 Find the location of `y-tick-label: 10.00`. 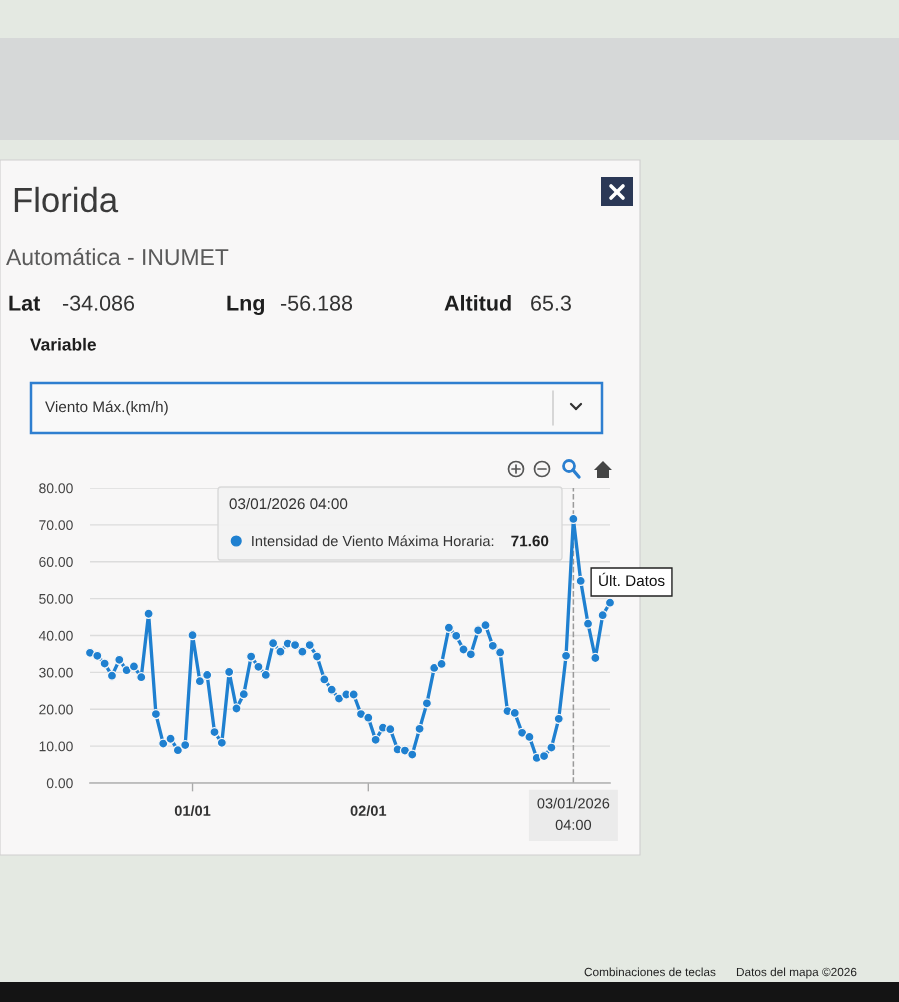

y-tick-label: 10.00 is located at coordinates (56, 746).